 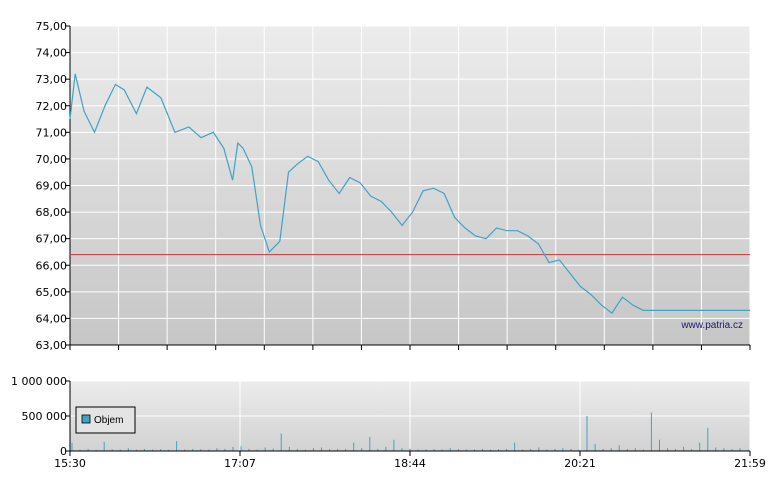 I want to click on volume-y-tick-label: 0, so click(x=63, y=451).